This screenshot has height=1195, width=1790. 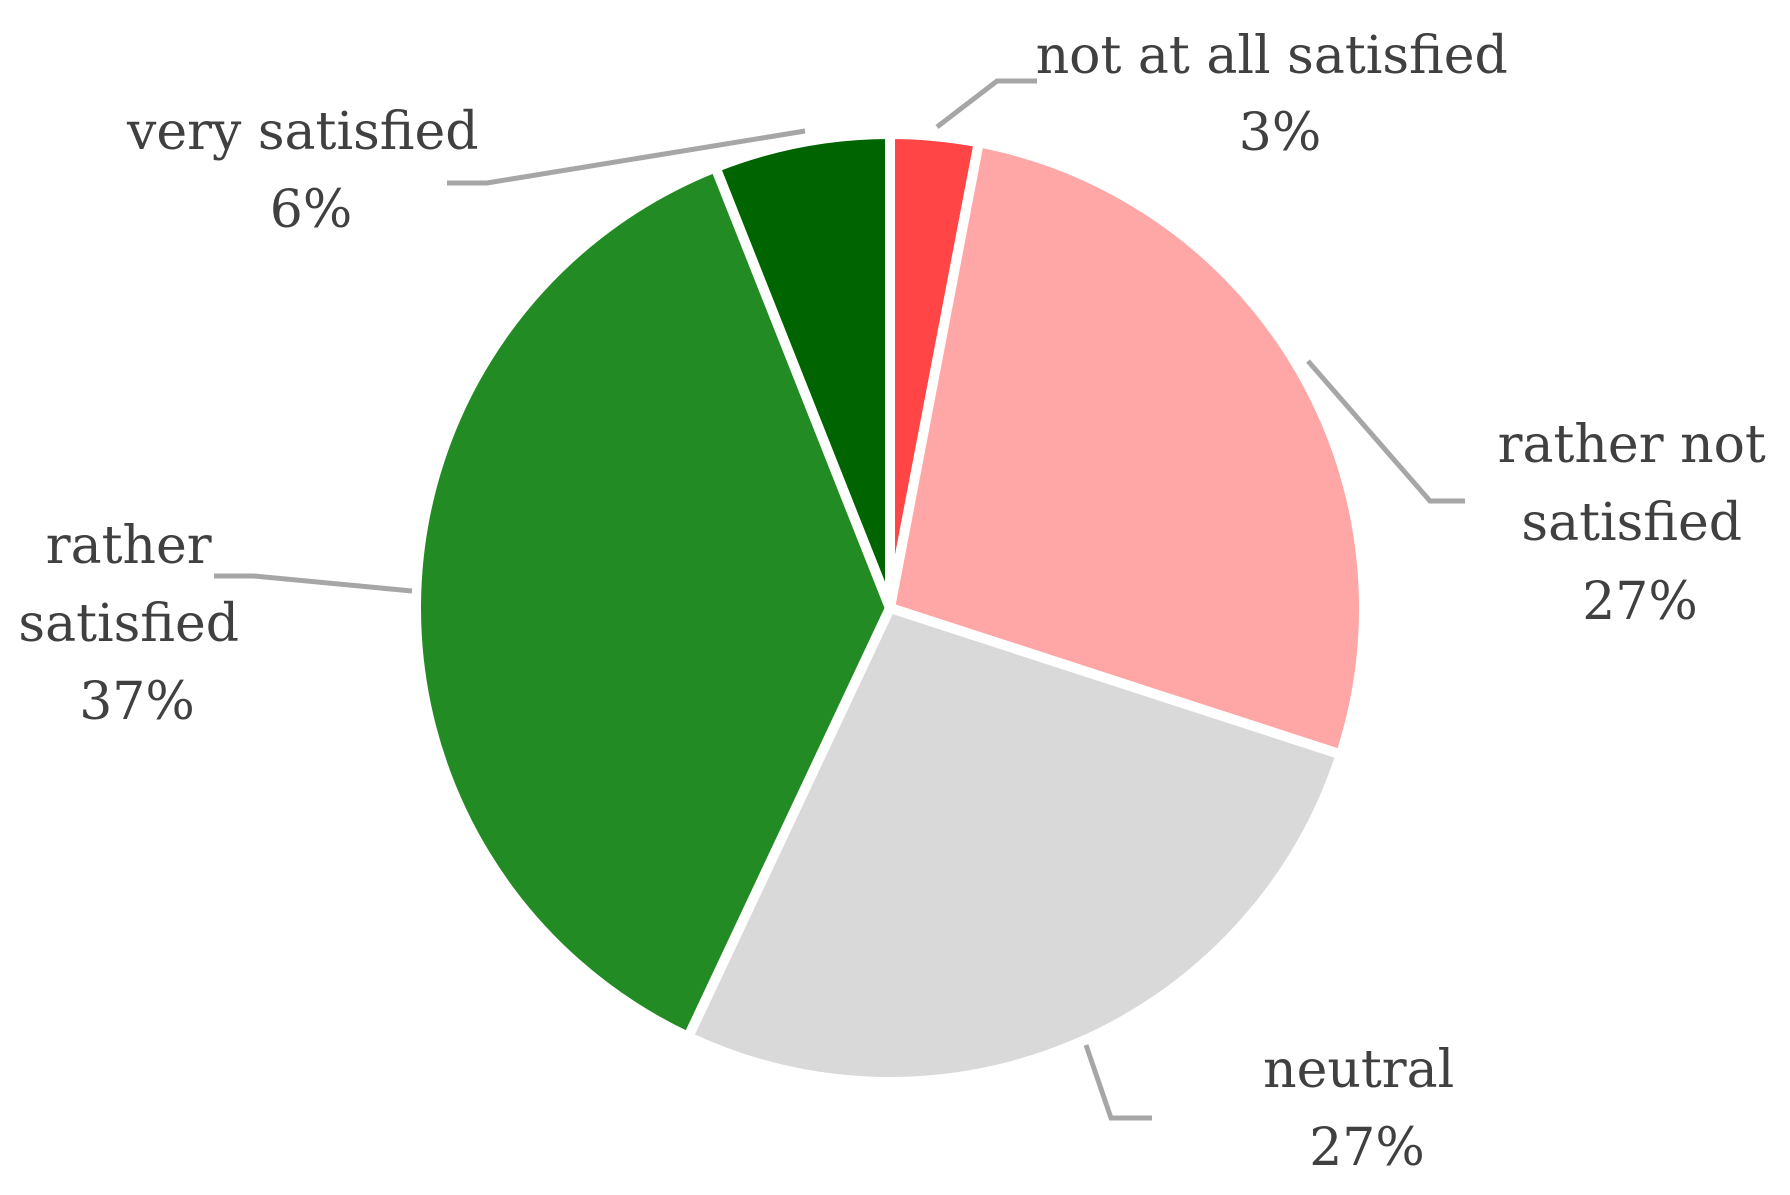 I want to click on pie-slice-very-satisfied, so click(x=802, y=369).